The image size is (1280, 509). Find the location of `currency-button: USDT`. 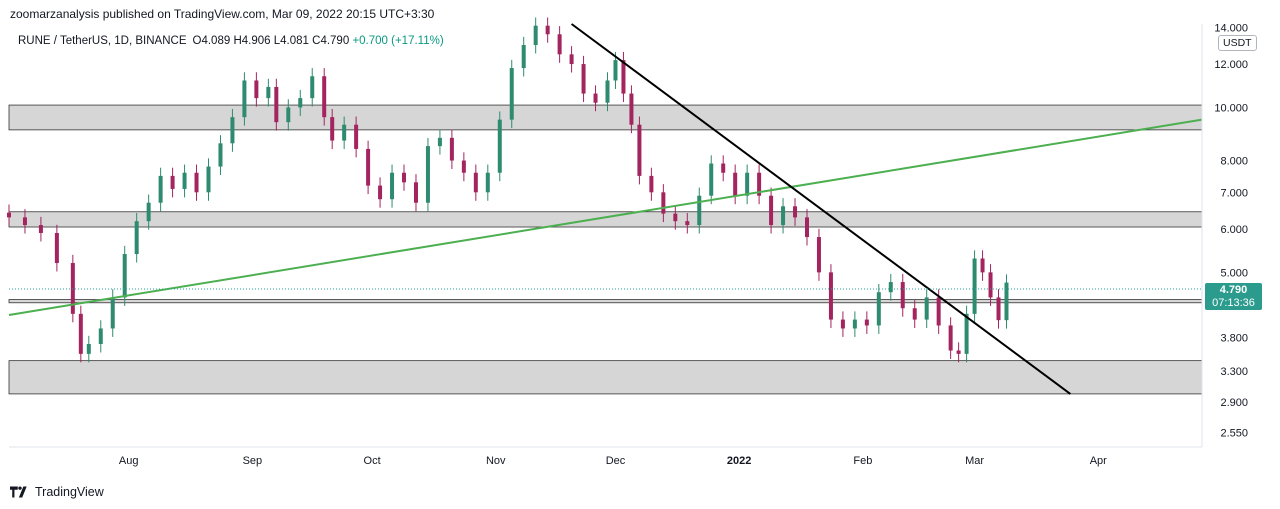

currency-button: USDT is located at coordinates (1237, 43).